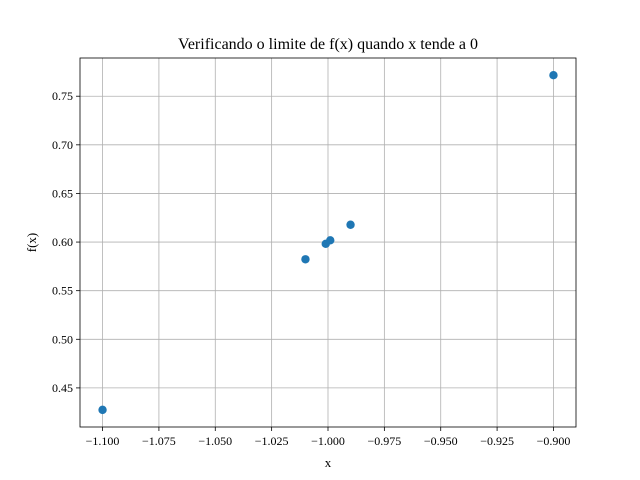 The height and width of the screenshot is (480, 640). Describe the element at coordinates (62, 96) in the screenshot. I see `y-tick-label: 0.75` at that location.